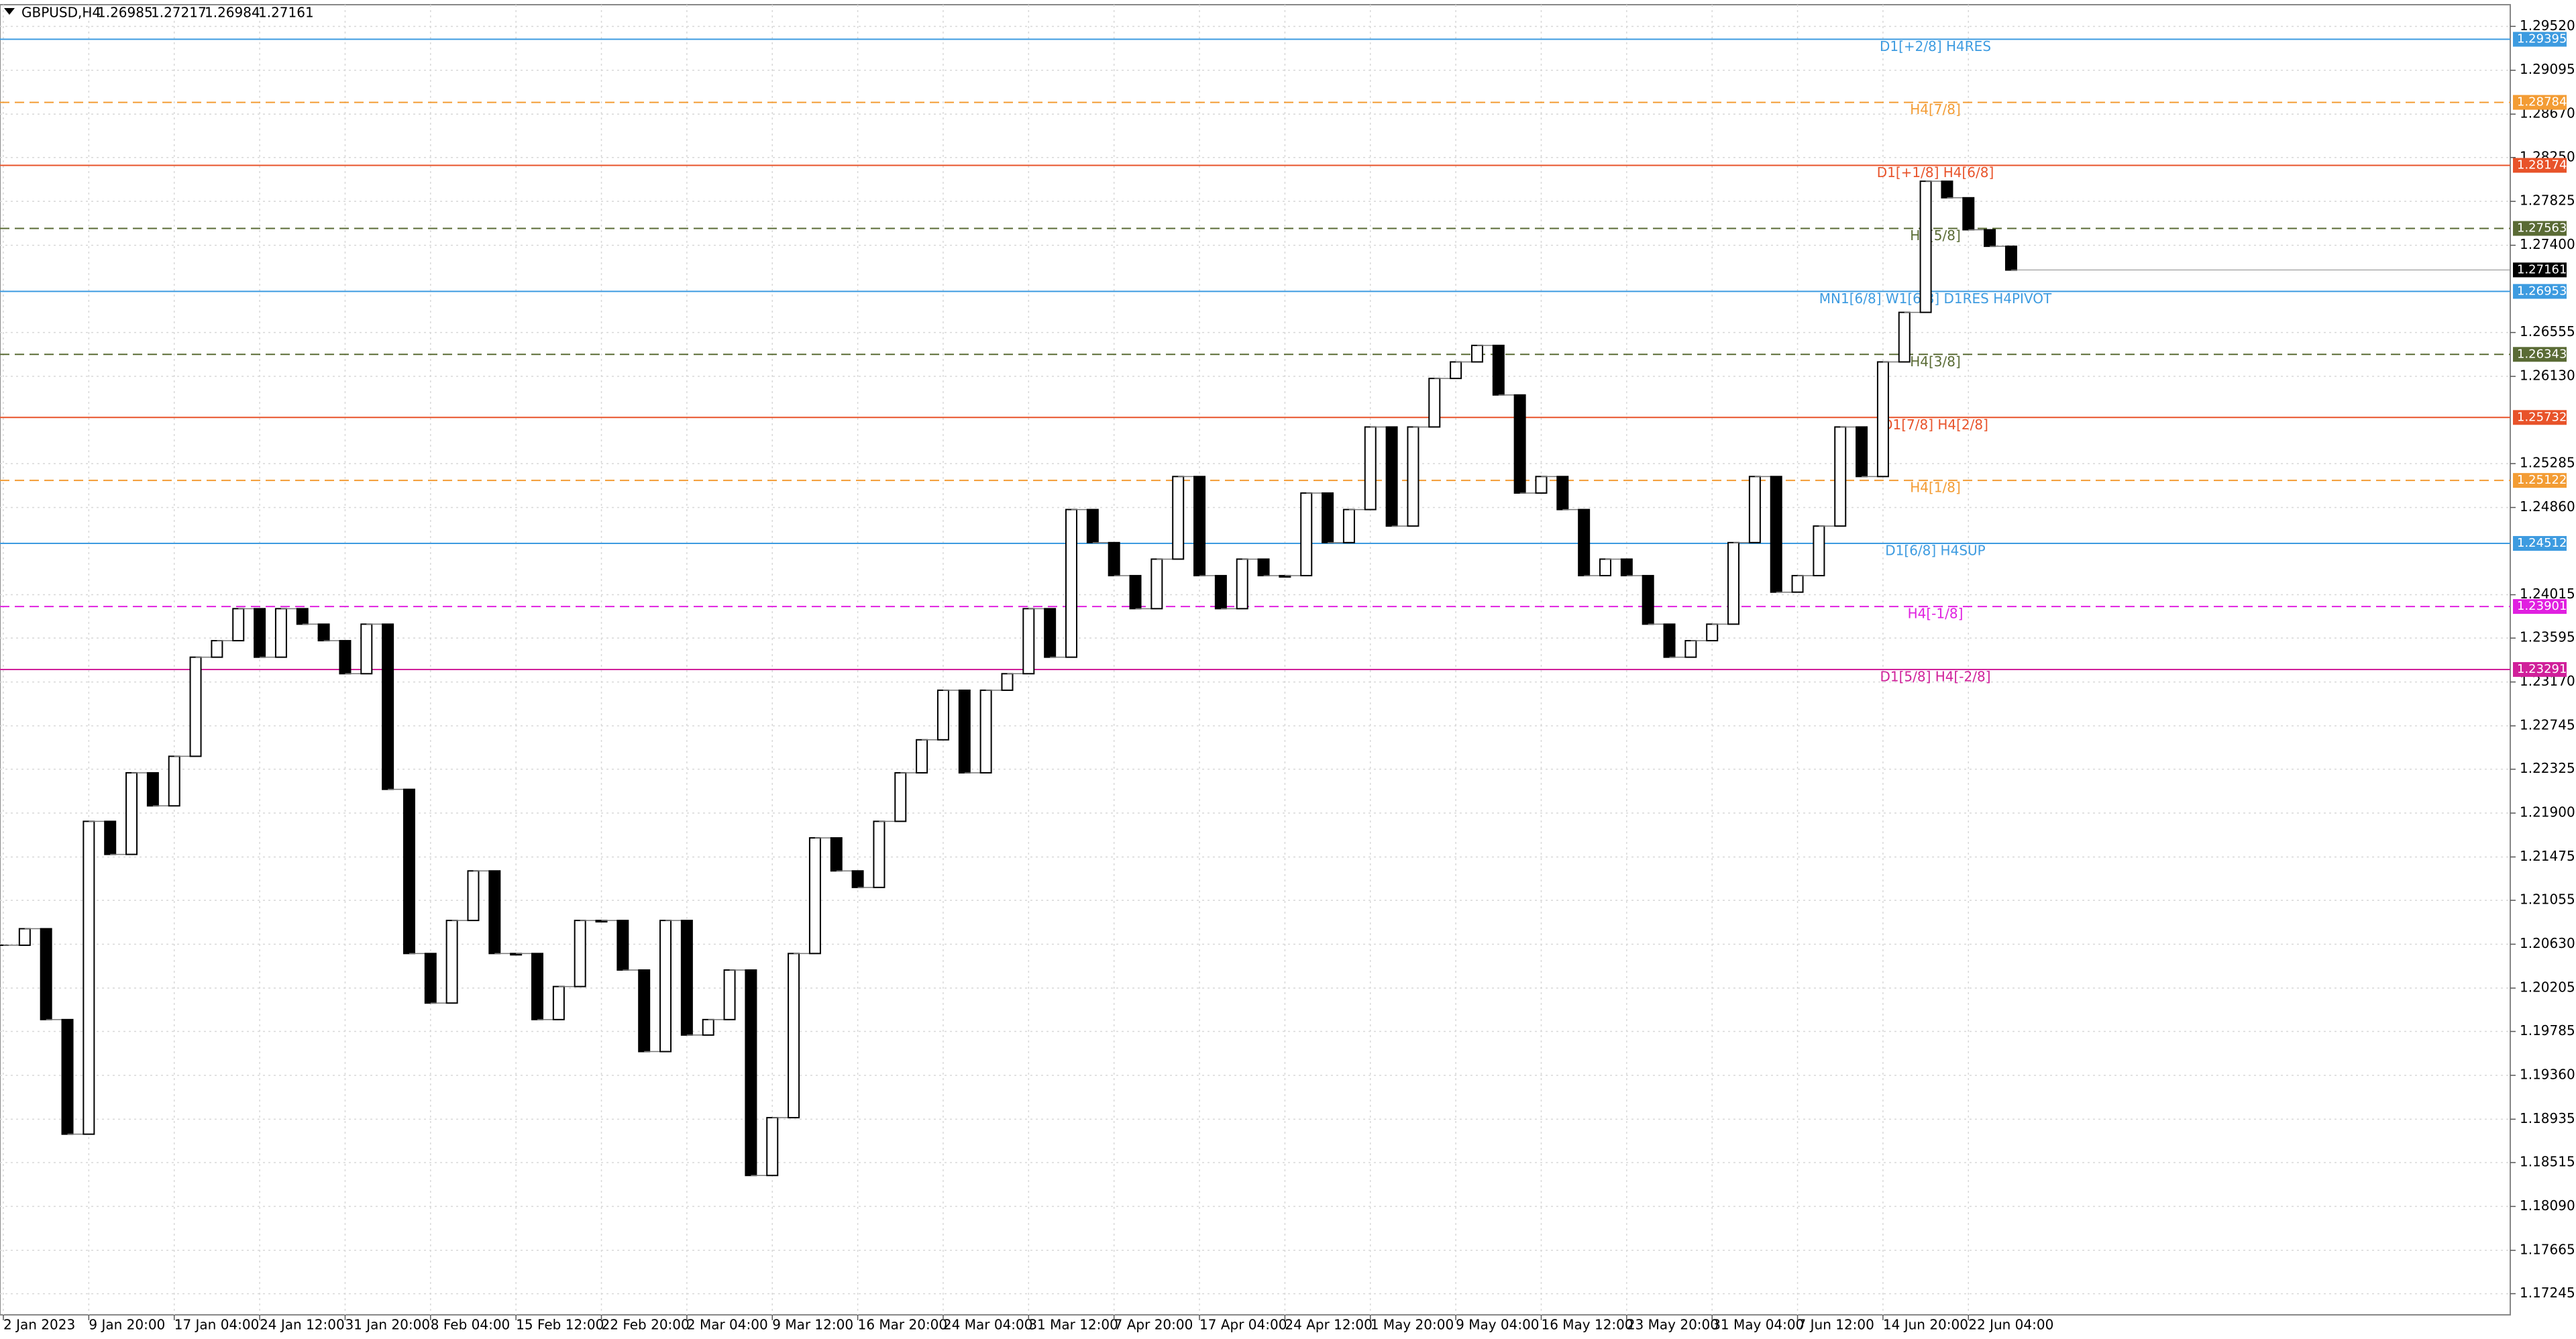  I want to click on x-tick-label: 15 Feb 12:00, so click(560, 1325).